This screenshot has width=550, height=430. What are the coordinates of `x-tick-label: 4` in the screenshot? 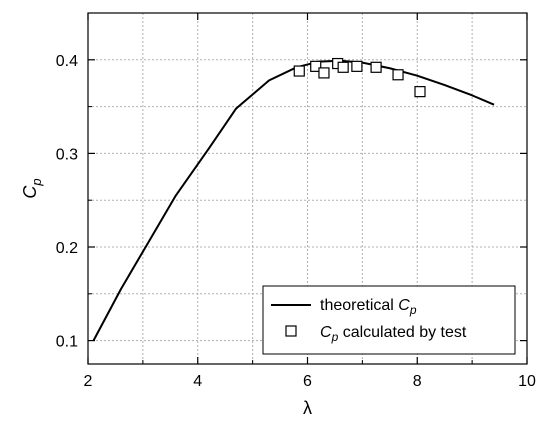 It's located at (197, 381).